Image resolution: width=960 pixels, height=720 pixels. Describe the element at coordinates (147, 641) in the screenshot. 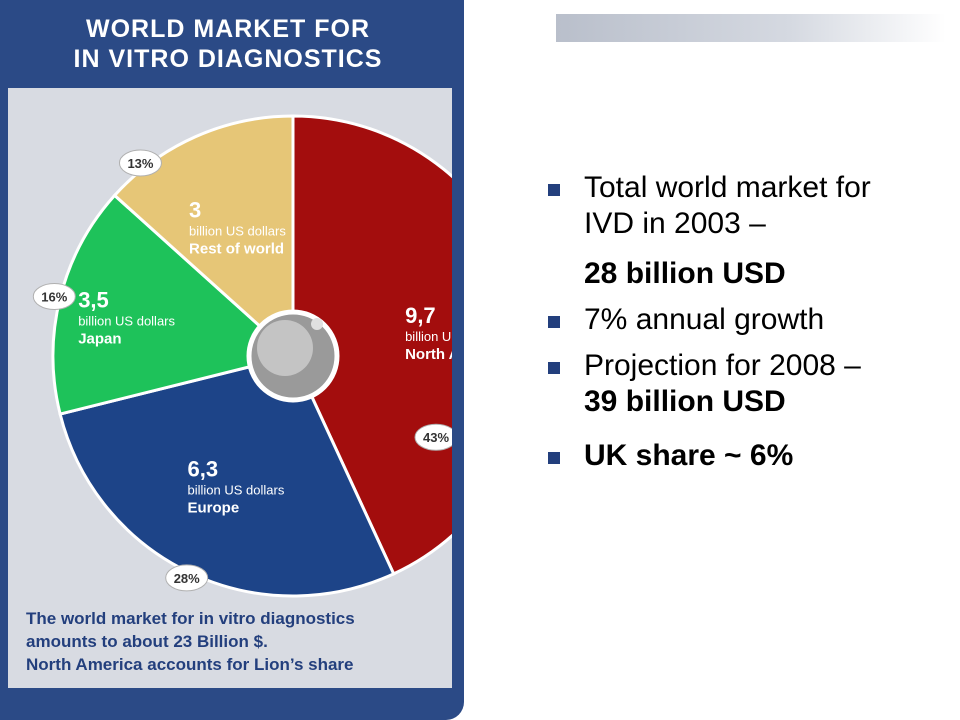

I see `caption-line2: amounts to about 23 Billion $.` at that location.